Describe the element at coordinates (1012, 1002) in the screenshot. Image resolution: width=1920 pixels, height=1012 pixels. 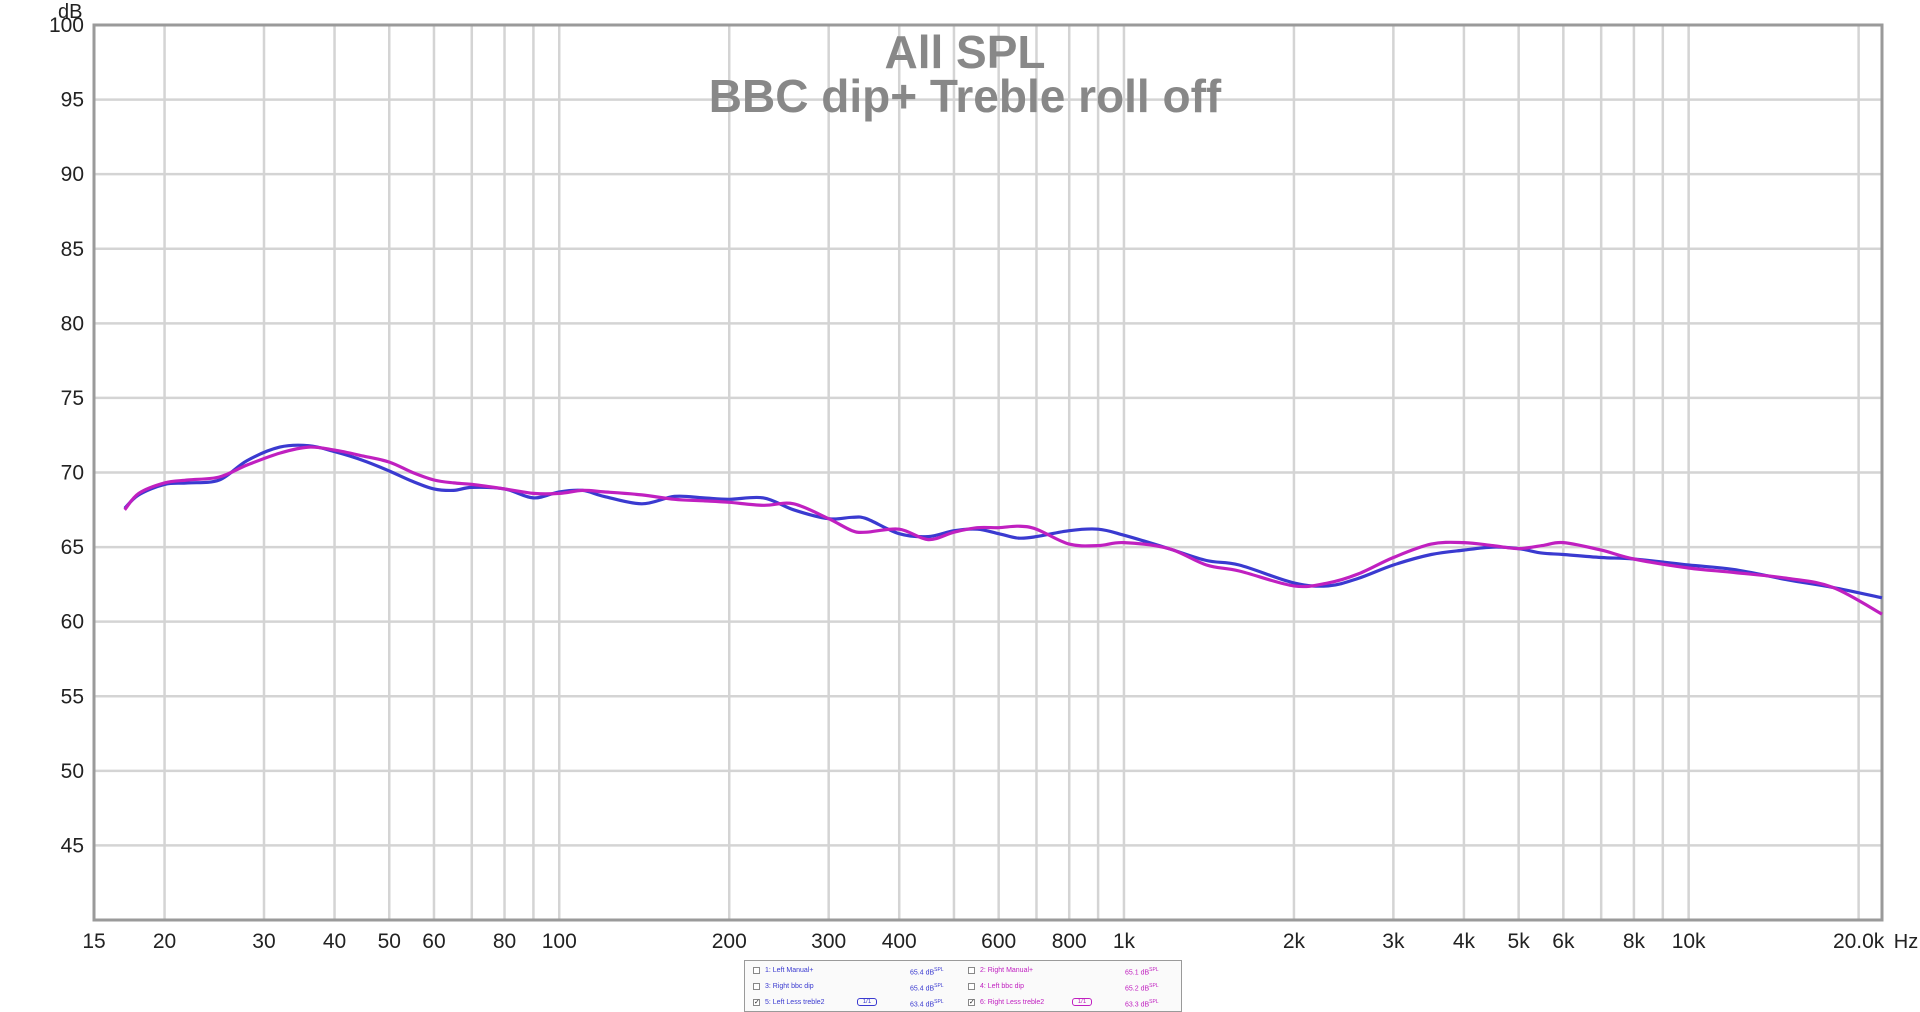
I see `legend-label: 6: Right Less treble2` at that location.